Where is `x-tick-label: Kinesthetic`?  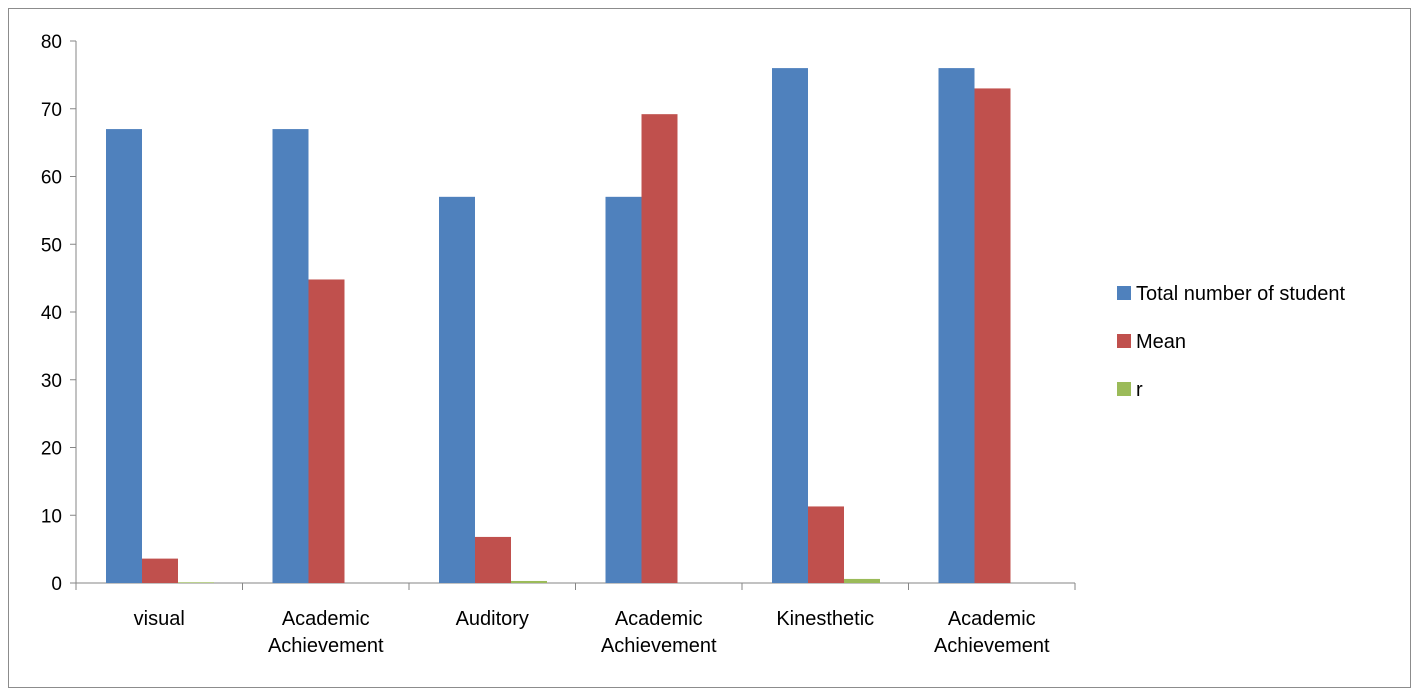 x-tick-label: Kinesthetic is located at coordinates (825, 619).